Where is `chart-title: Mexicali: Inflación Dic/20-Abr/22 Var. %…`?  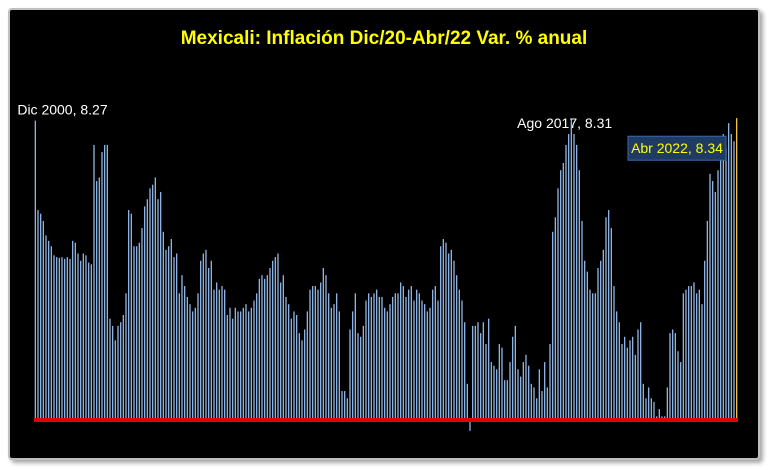 chart-title: Mexicali: Inflación Dic/20-Abr/22 Var. %… is located at coordinates (384, 38).